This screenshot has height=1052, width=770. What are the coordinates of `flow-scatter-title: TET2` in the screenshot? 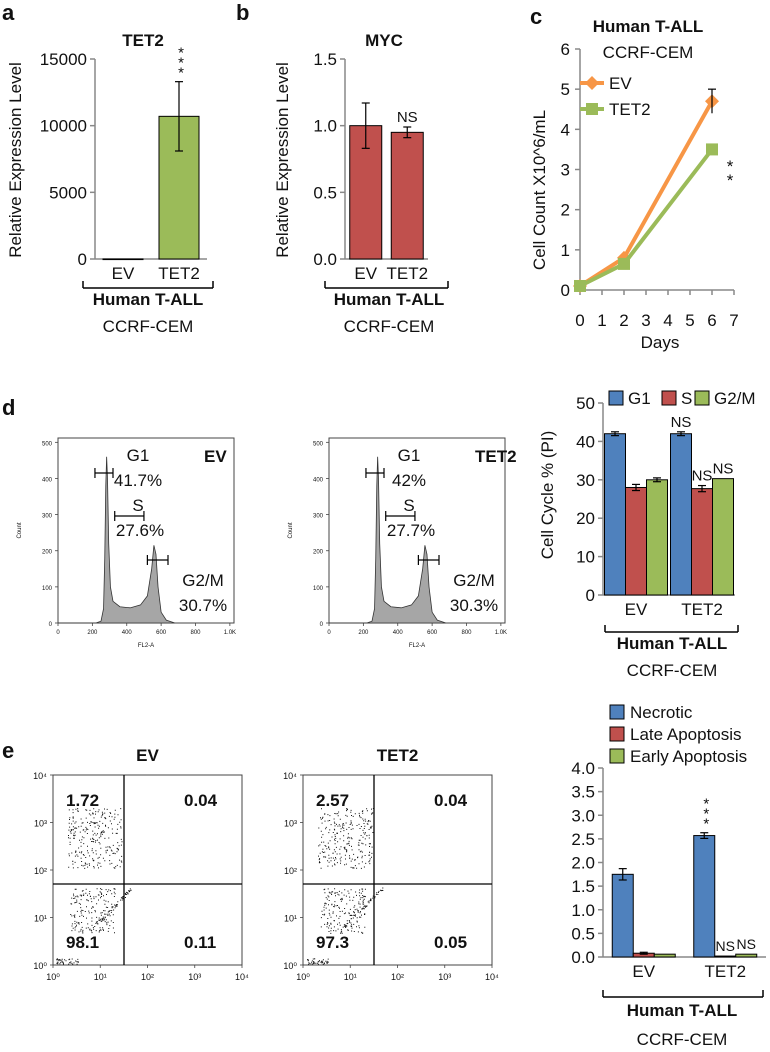 It's located at (398, 755).